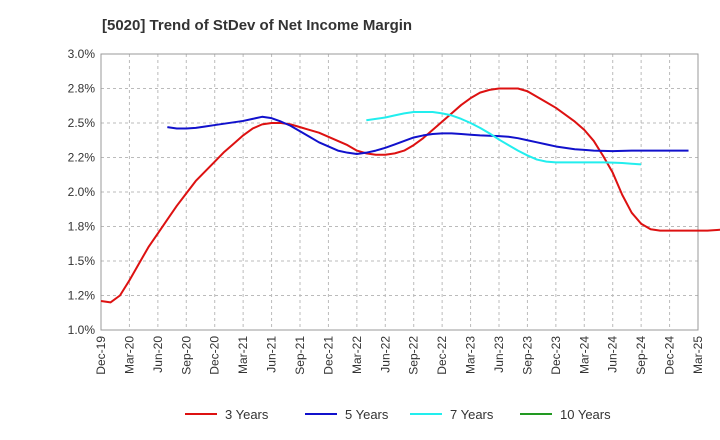 This screenshot has height=440, width=720. I want to click on x-tick-label: Jun-23, so click(499, 354).